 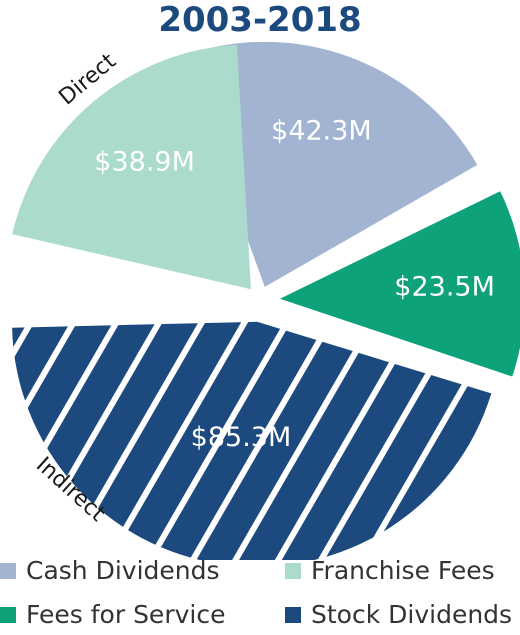 What do you see at coordinates (8, 570) in the screenshot?
I see `legend-swatch-cash-dividends` at bounding box center [8, 570].